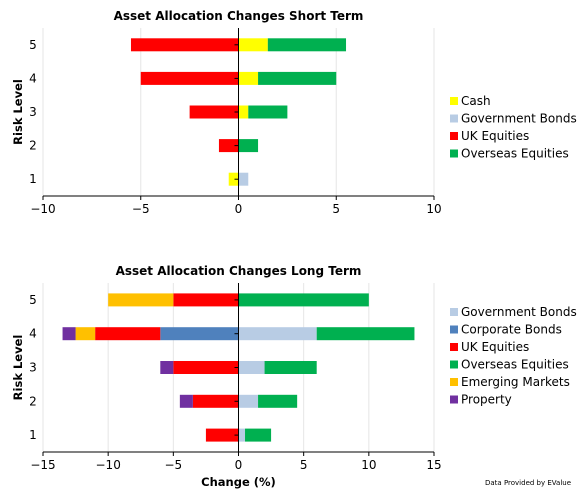  Describe the element at coordinates (476, 101) in the screenshot. I see `short-term-legend-label: Cash` at that location.